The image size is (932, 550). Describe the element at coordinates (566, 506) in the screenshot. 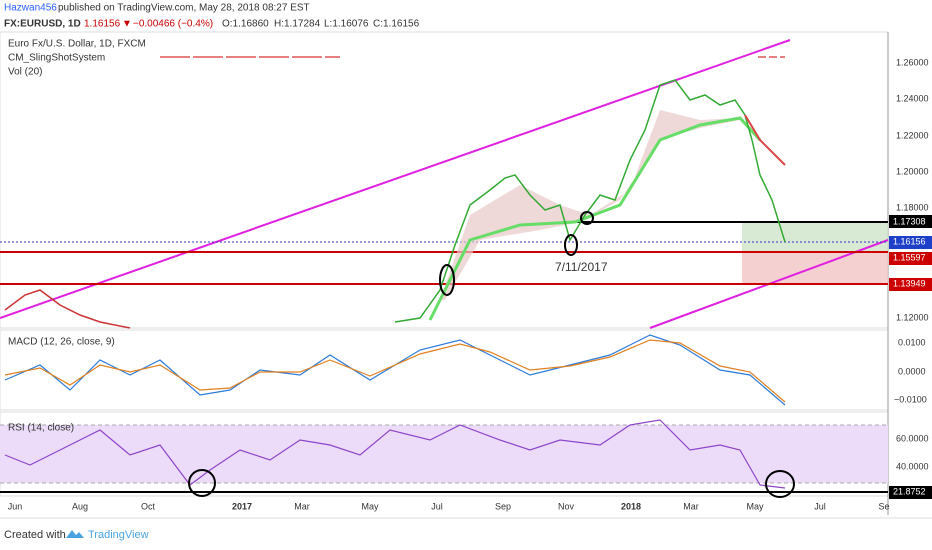

I see `time-label: Nov` at that location.